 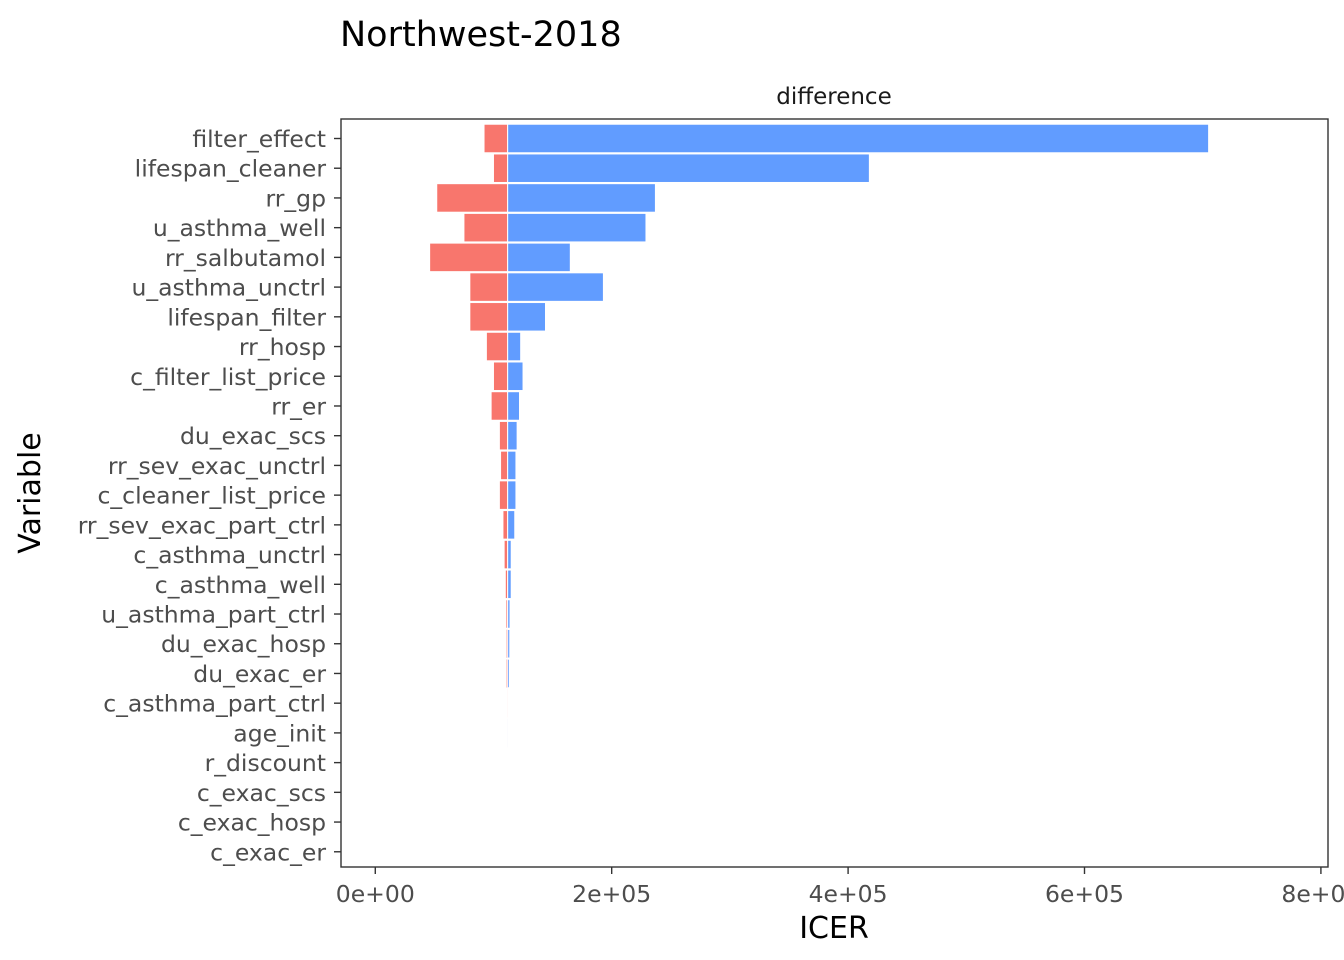 I want to click on bar-high-u-asthma-unctrl, so click(x=555, y=287).